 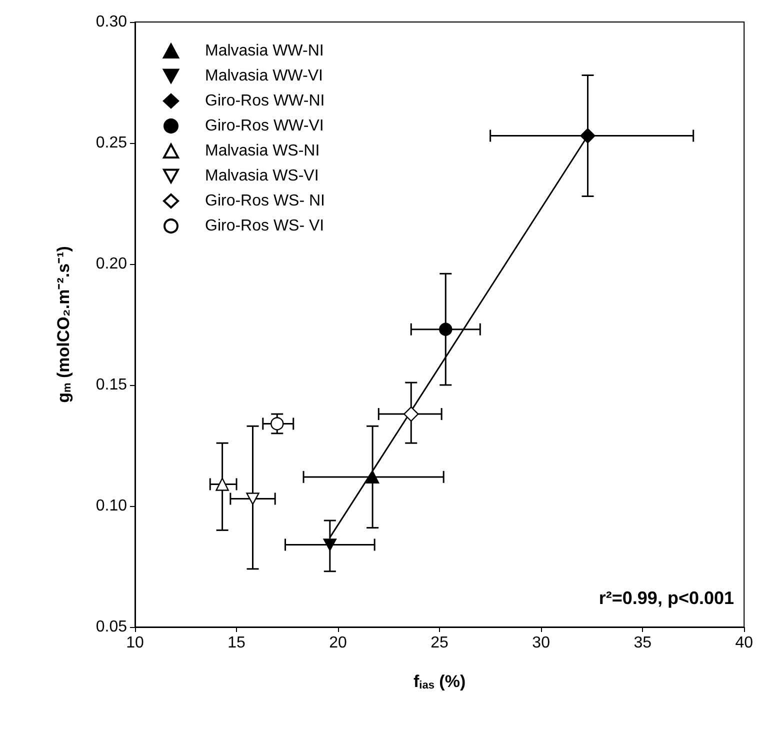 What do you see at coordinates (265, 201) in the screenshot?
I see `legend-label: Giro-Ros WS- NI` at bounding box center [265, 201].